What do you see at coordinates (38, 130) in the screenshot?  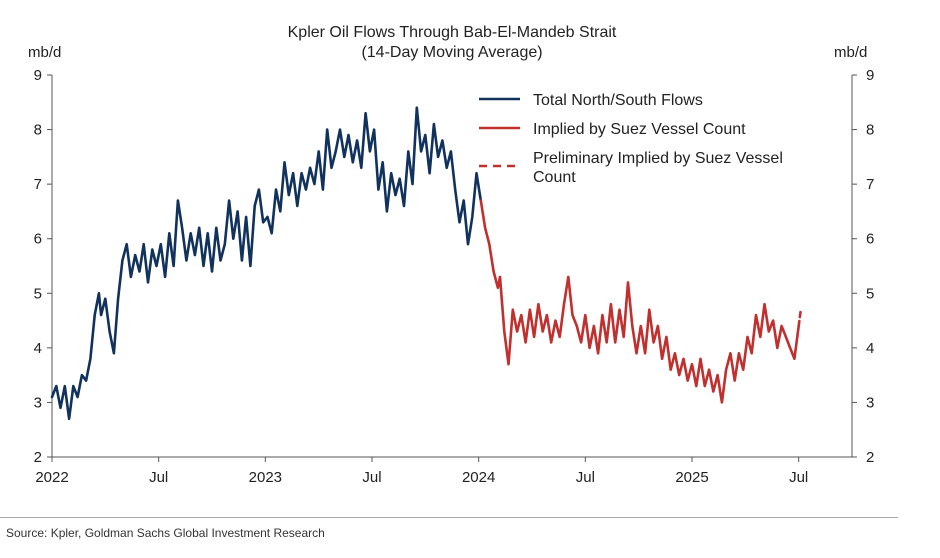 I see `left-y-tick-label: 8` at bounding box center [38, 130].